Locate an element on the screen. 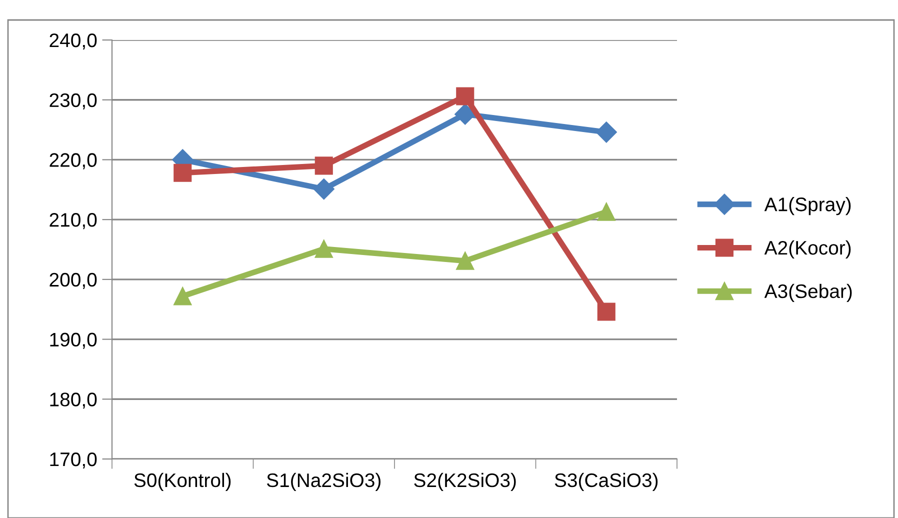 This screenshot has height=518, width=898. legend-label: A2(Kocor) is located at coordinates (807, 249).